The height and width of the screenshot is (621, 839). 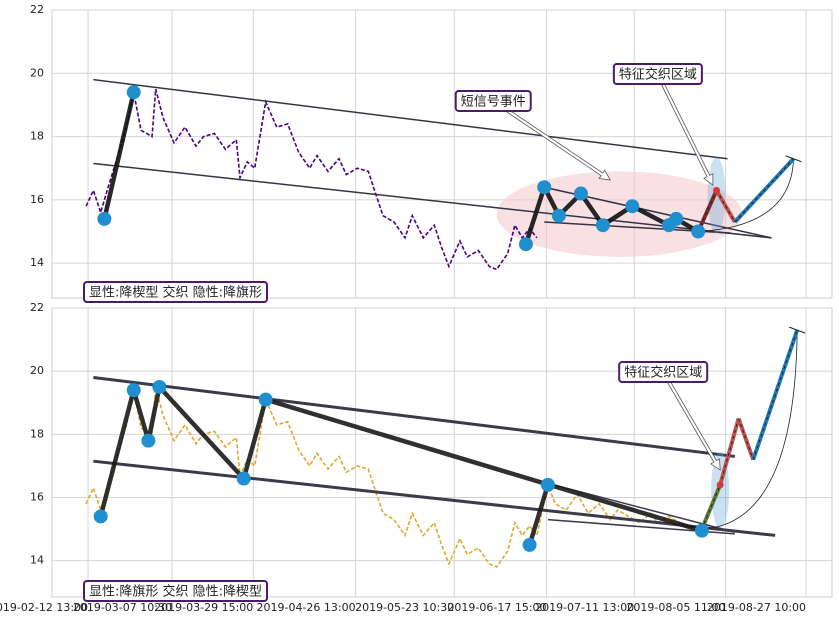 What do you see at coordinates (675, 607) in the screenshot?
I see `x-tick-label: 2019-08-05 11:00` at bounding box center [675, 607].